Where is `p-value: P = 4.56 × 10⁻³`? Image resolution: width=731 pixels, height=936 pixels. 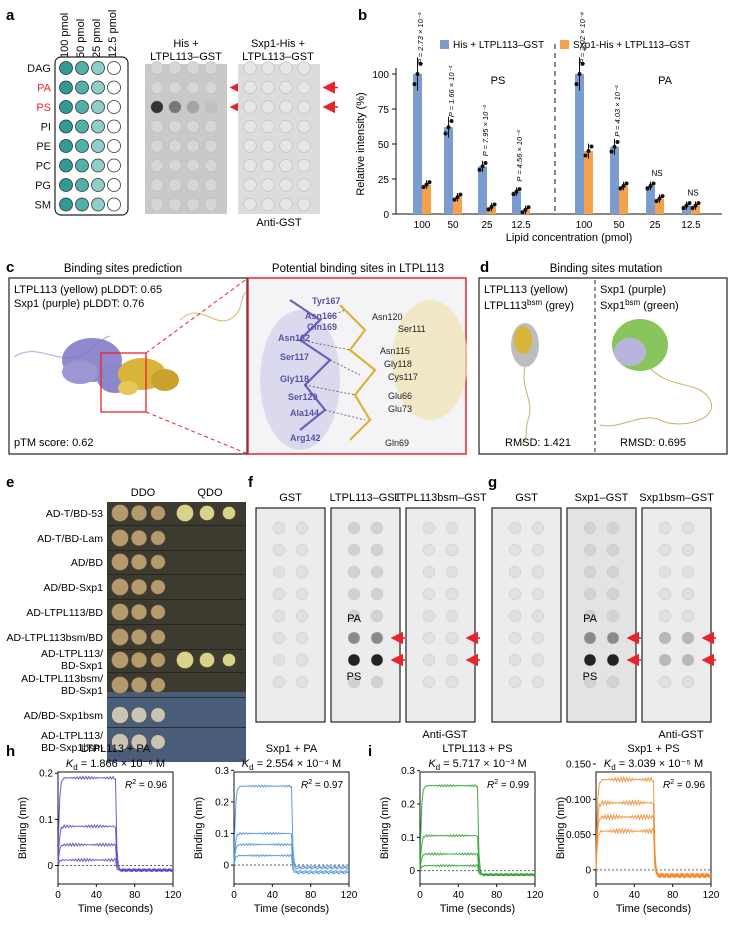
p-value: P = 4.56 × 10⁻³ is located at coordinates (519, 156).